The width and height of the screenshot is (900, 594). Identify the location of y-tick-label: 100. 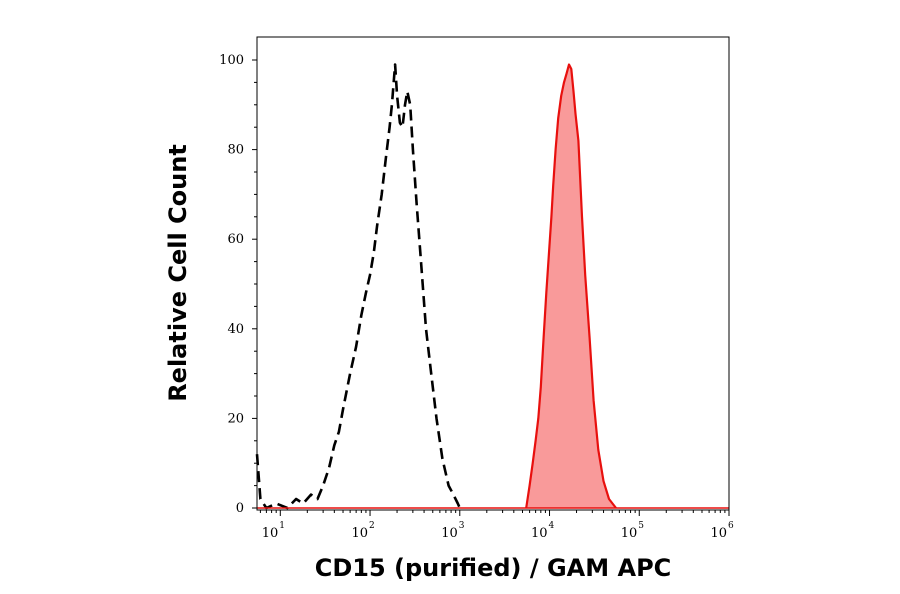
(231, 60).